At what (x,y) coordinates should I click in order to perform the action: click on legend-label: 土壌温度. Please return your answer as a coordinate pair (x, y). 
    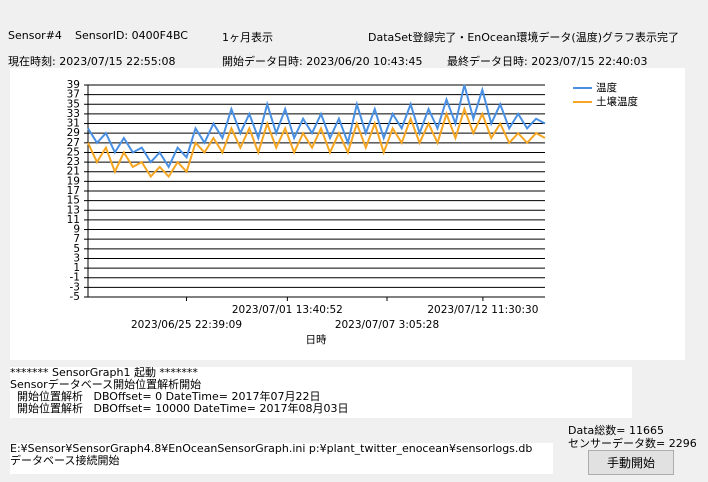
    Looking at the image, I should click on (617, 101).